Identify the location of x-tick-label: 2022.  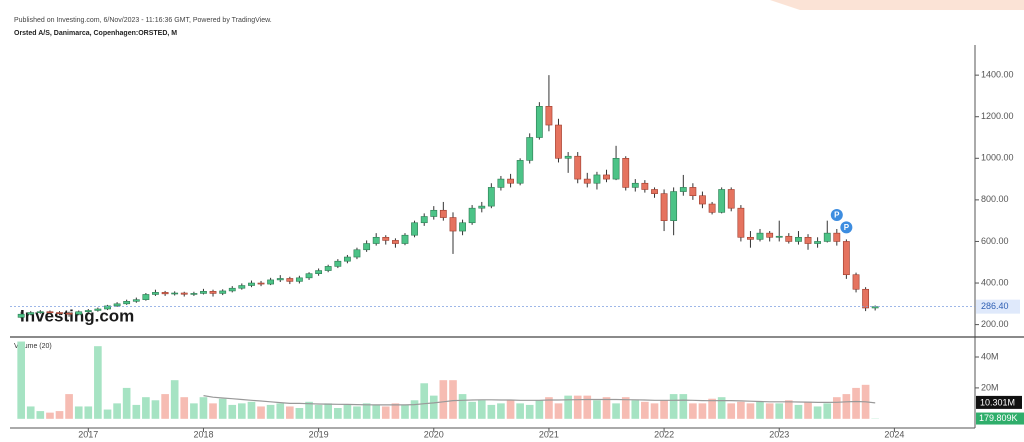
(664, 434).